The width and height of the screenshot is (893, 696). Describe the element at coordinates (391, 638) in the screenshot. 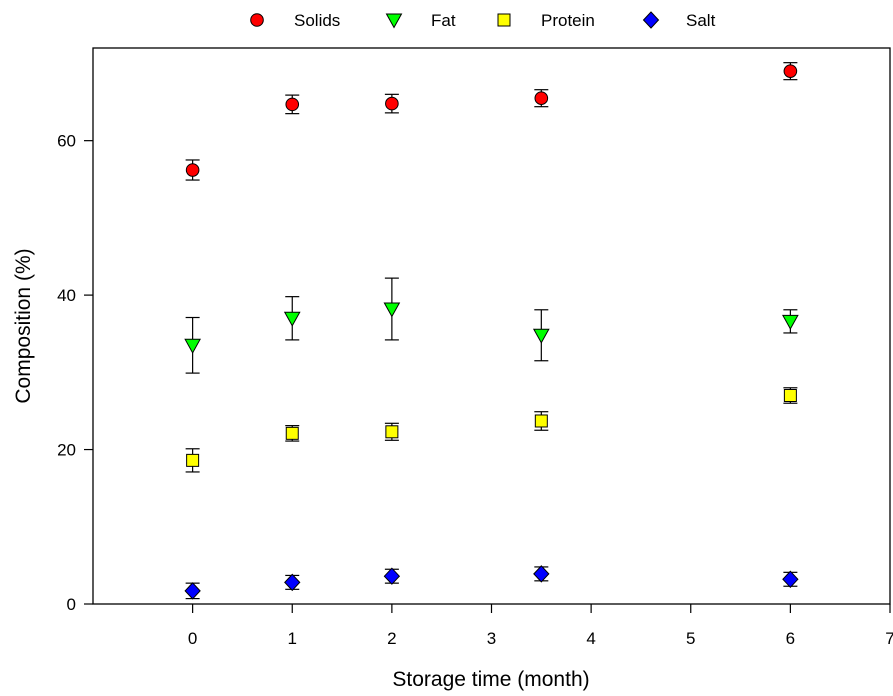

I see `x-tick-label: 2` at that location.